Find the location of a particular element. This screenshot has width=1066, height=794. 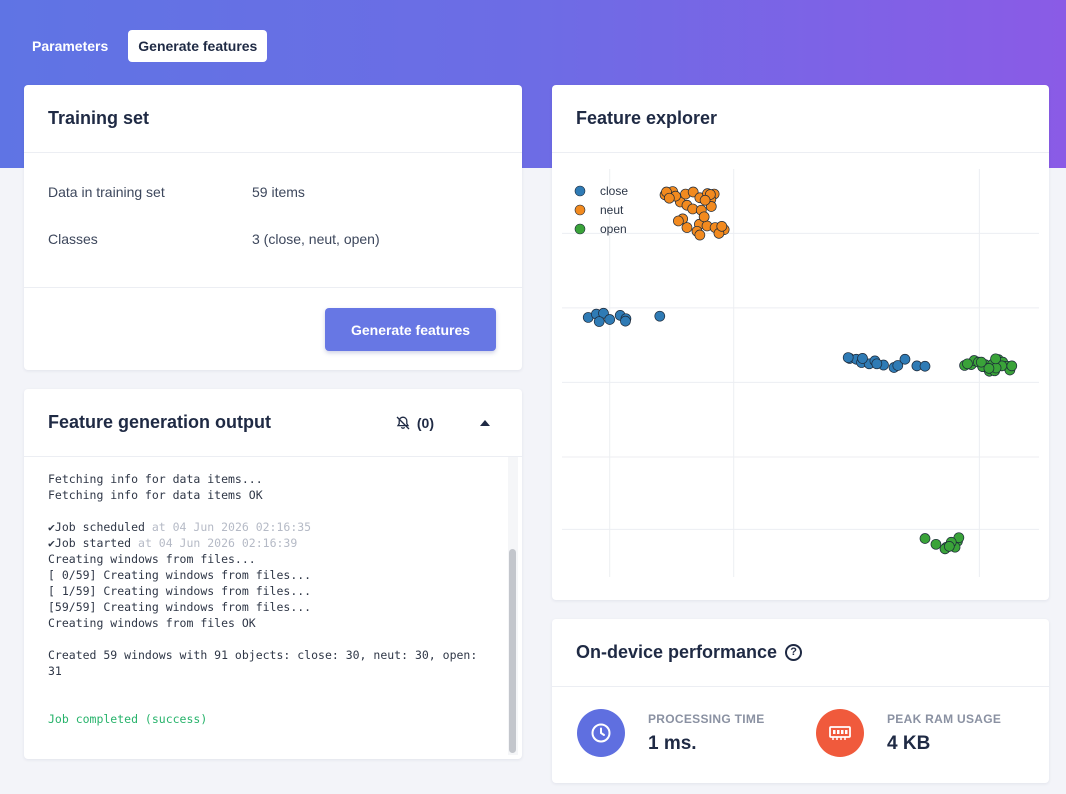

metric-label: PEAK RAM USAGE is located at coordinates (944, 718).